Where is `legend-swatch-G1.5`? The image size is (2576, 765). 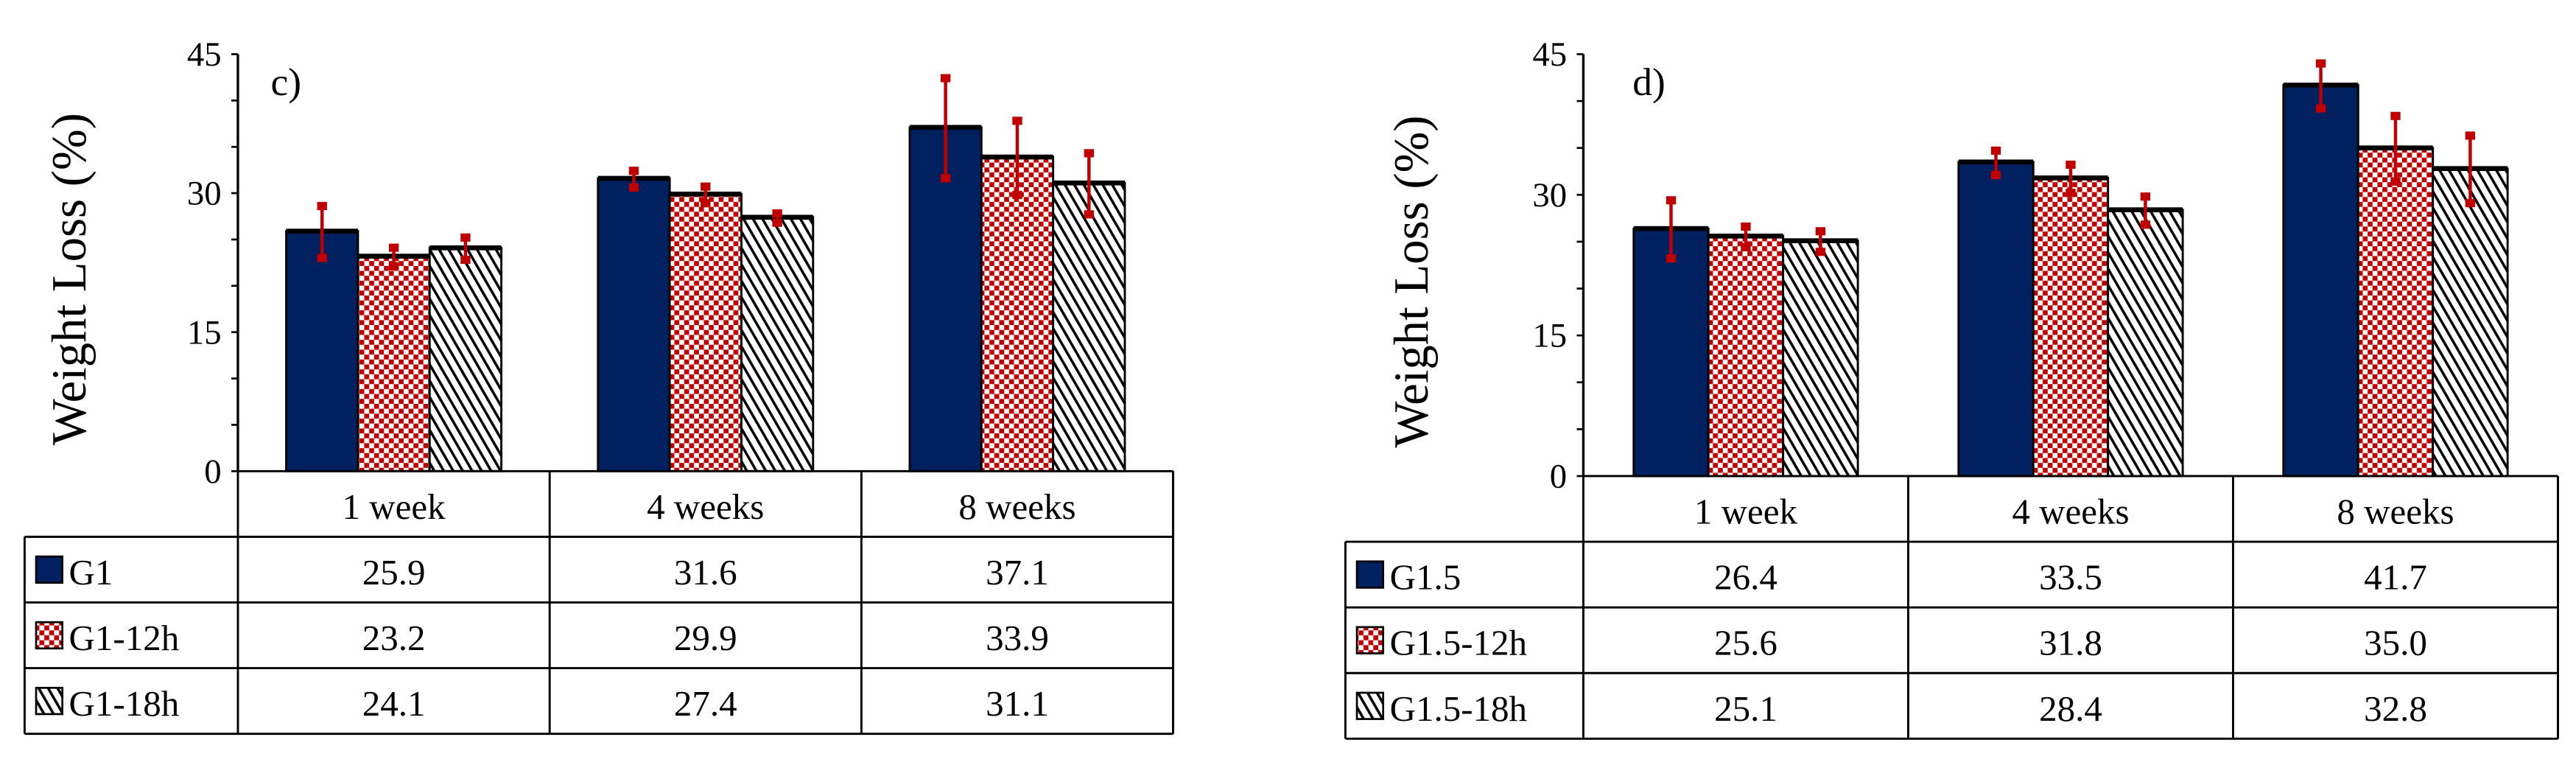
legend-swatch-G1.5 is located at coordinates (1370, 574).